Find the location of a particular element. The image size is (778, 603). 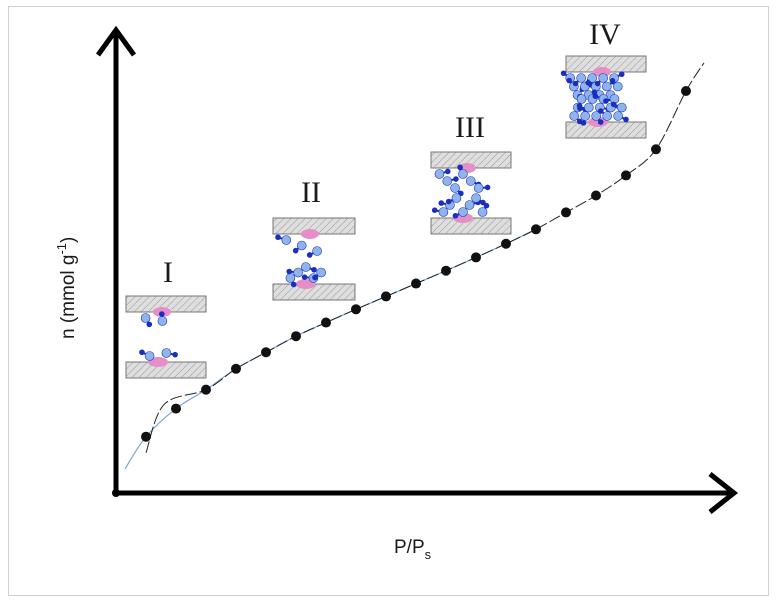

x-axis-label: P/Ps is located at coordinates (413, 549).